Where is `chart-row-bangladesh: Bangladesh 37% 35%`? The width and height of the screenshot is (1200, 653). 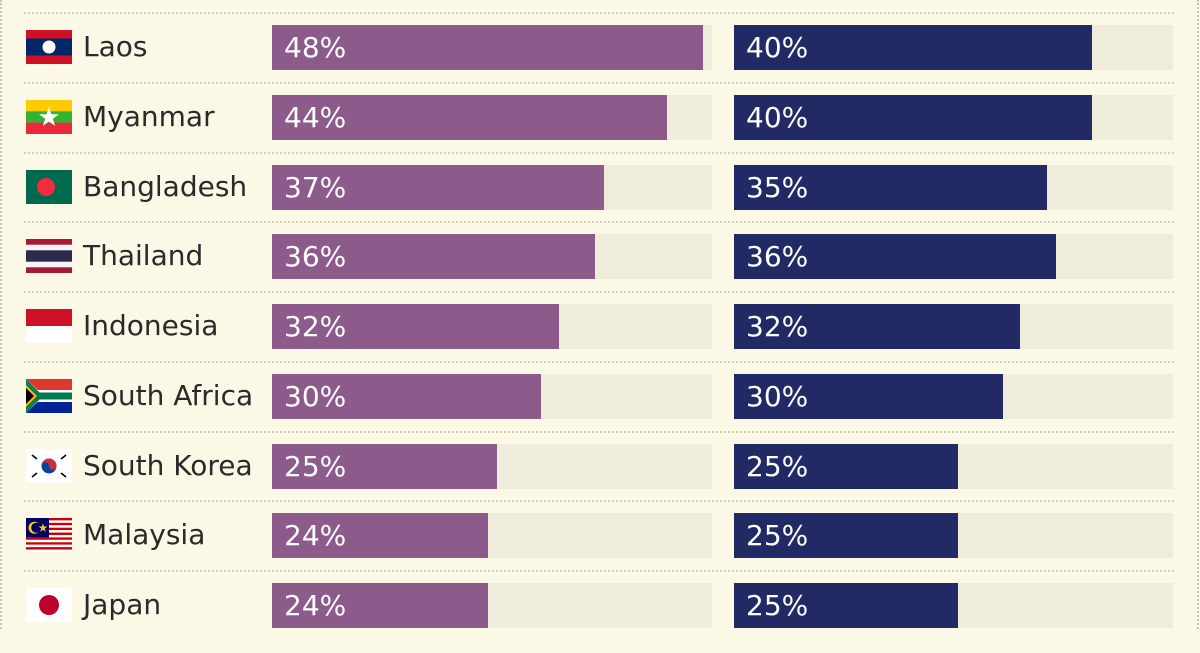 chart-row-bangladesh: Bangladesh 37% 35% is located at coordinates (600, 193).